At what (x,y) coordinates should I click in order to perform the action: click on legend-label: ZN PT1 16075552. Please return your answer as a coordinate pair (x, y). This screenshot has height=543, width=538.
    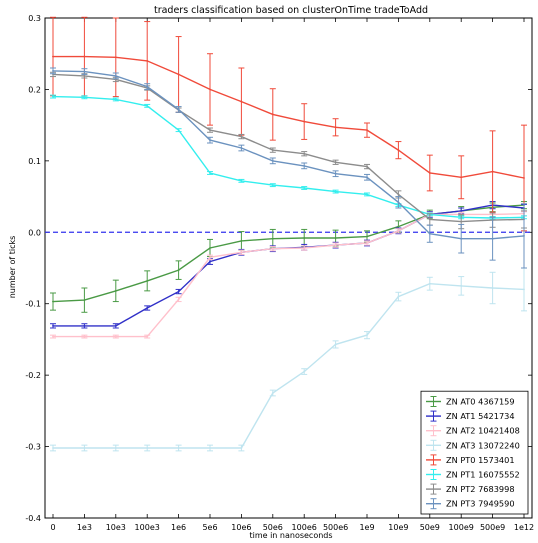
    Looking at the image, I should click on (483, 475).